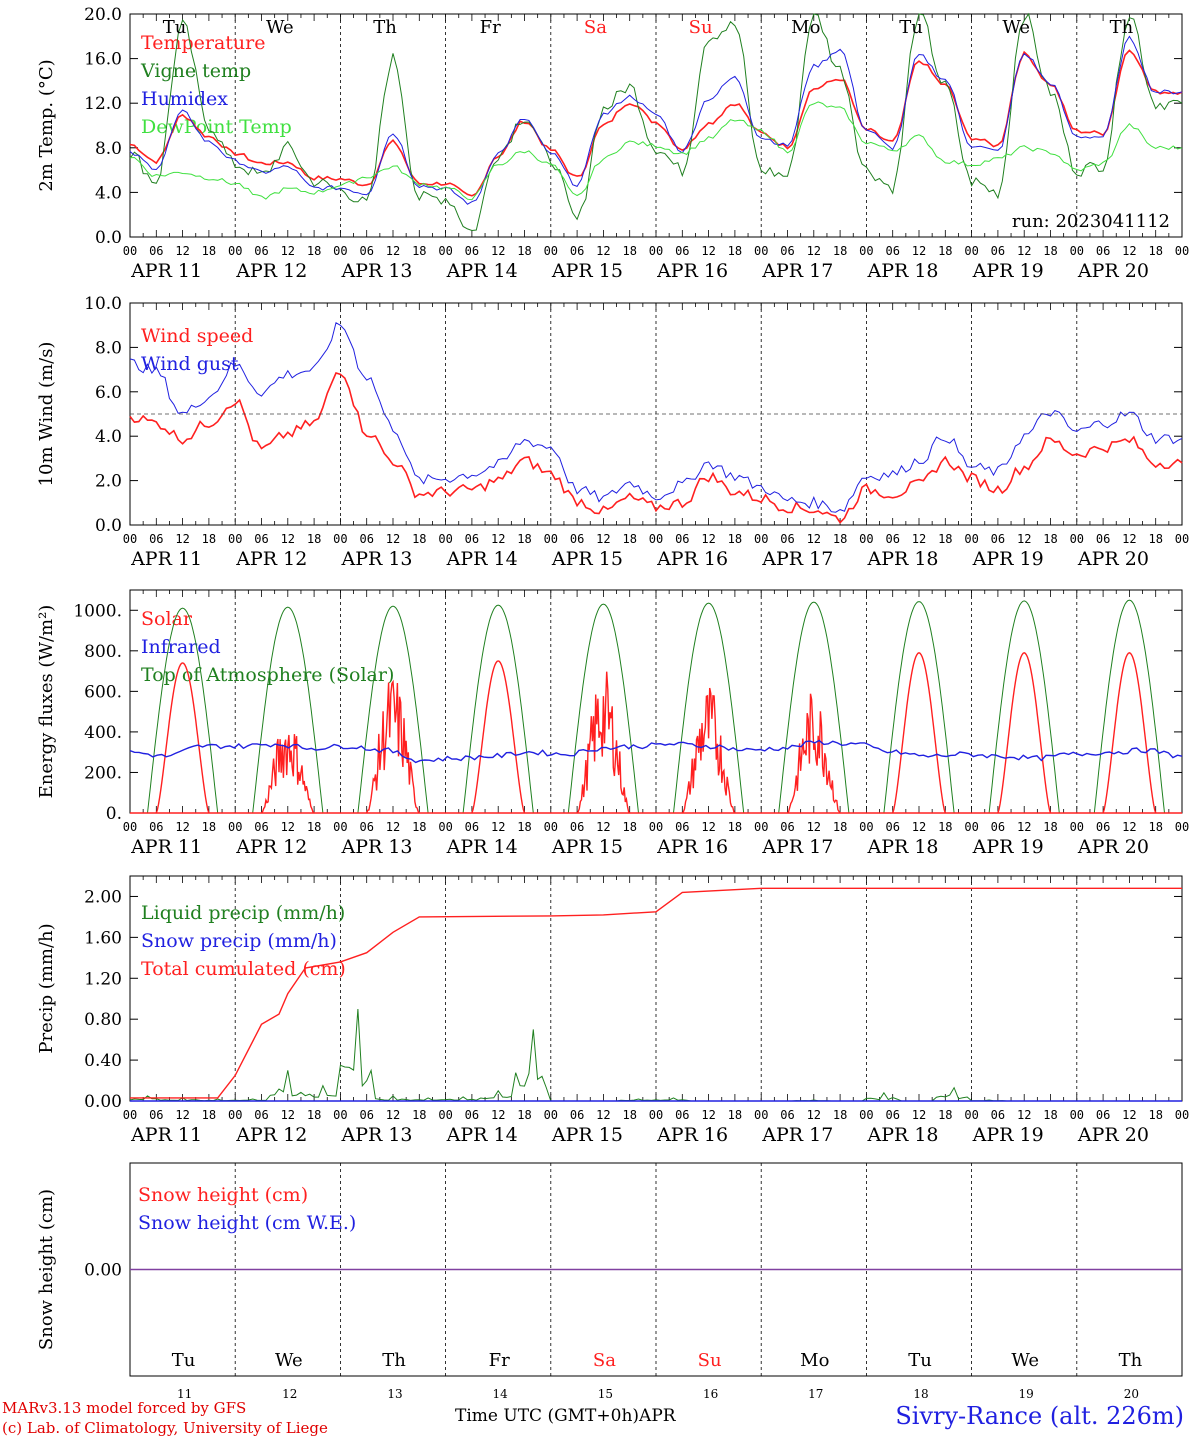  Describe the element at coordinates (167, 619) in the screenshot. I see `legend-solar: Solar` at that location.